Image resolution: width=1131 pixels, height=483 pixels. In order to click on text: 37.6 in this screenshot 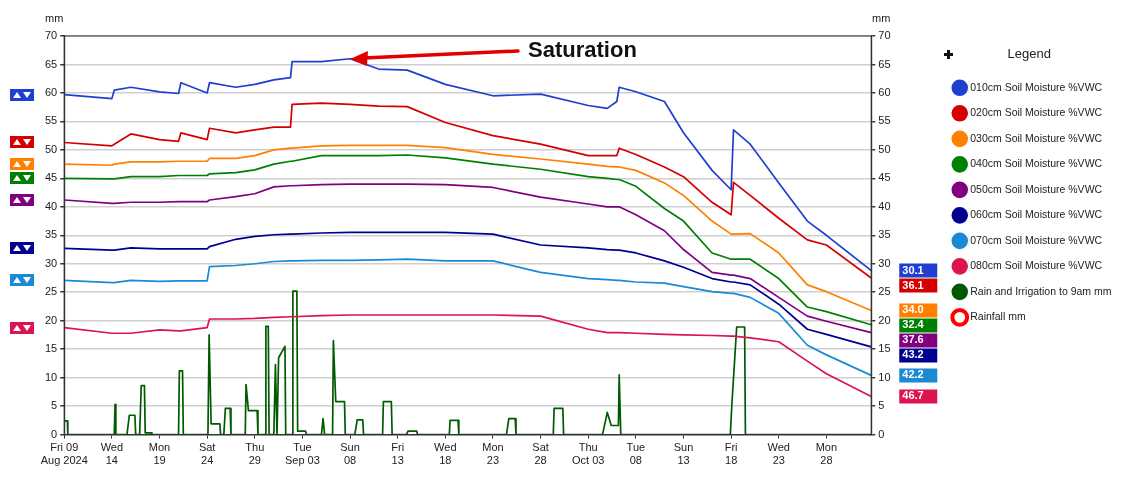, I will do `click(913, 339)`.